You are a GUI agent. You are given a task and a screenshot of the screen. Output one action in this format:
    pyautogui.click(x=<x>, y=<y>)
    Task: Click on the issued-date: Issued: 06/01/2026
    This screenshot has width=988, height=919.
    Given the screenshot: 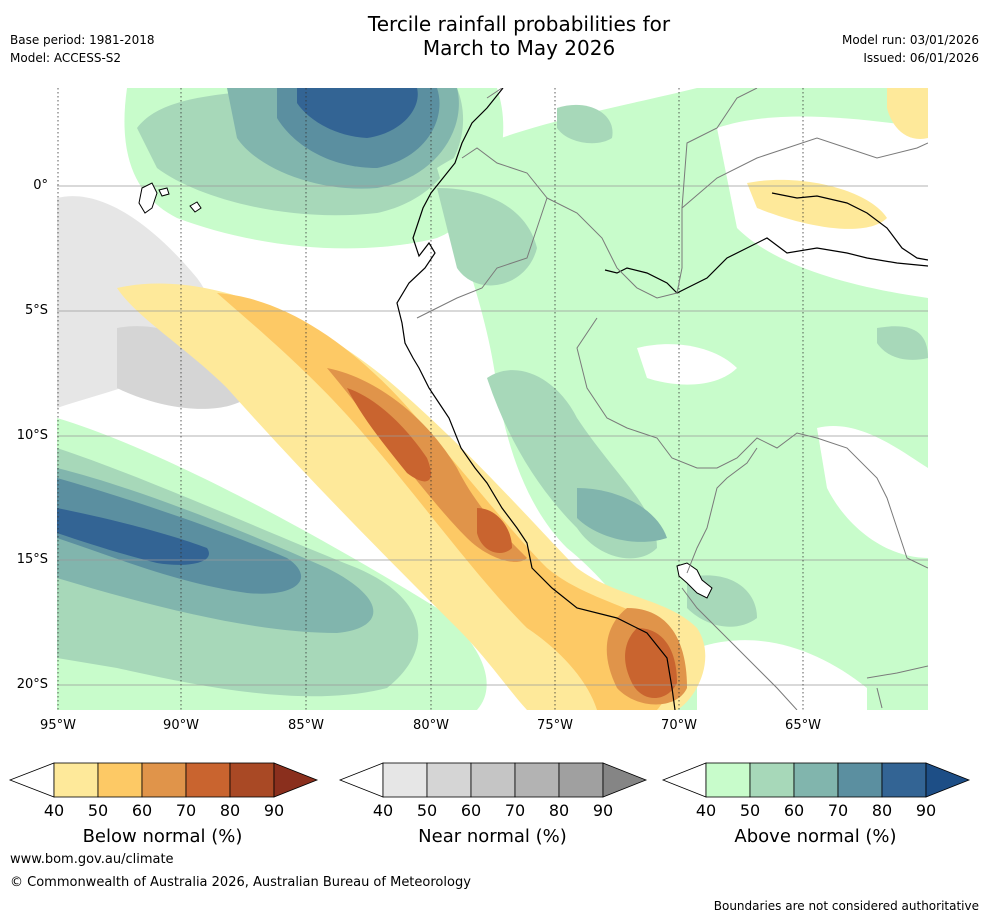 What is the action you would take?
    pyautogui.click(x=921, y=58)
    